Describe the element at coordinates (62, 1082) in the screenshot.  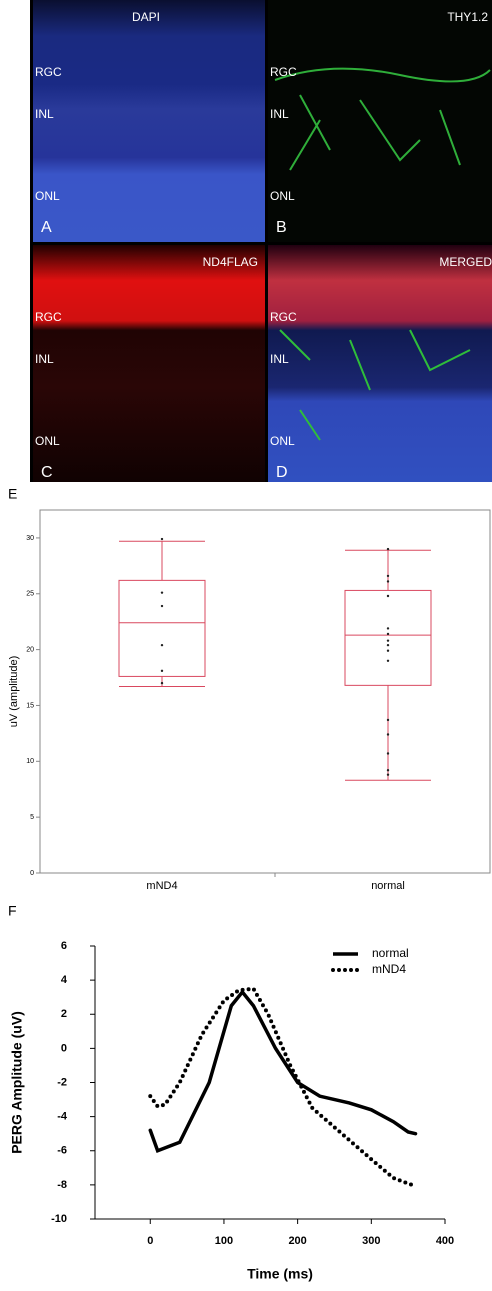
I see `y-tick-label: -2` at that location.